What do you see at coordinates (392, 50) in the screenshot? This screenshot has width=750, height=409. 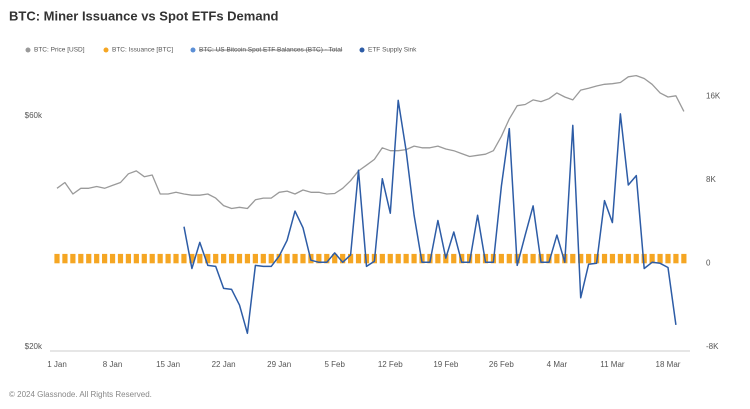 I see `legend-label: ETF Supply Sink` at bounding box center [392, 50].